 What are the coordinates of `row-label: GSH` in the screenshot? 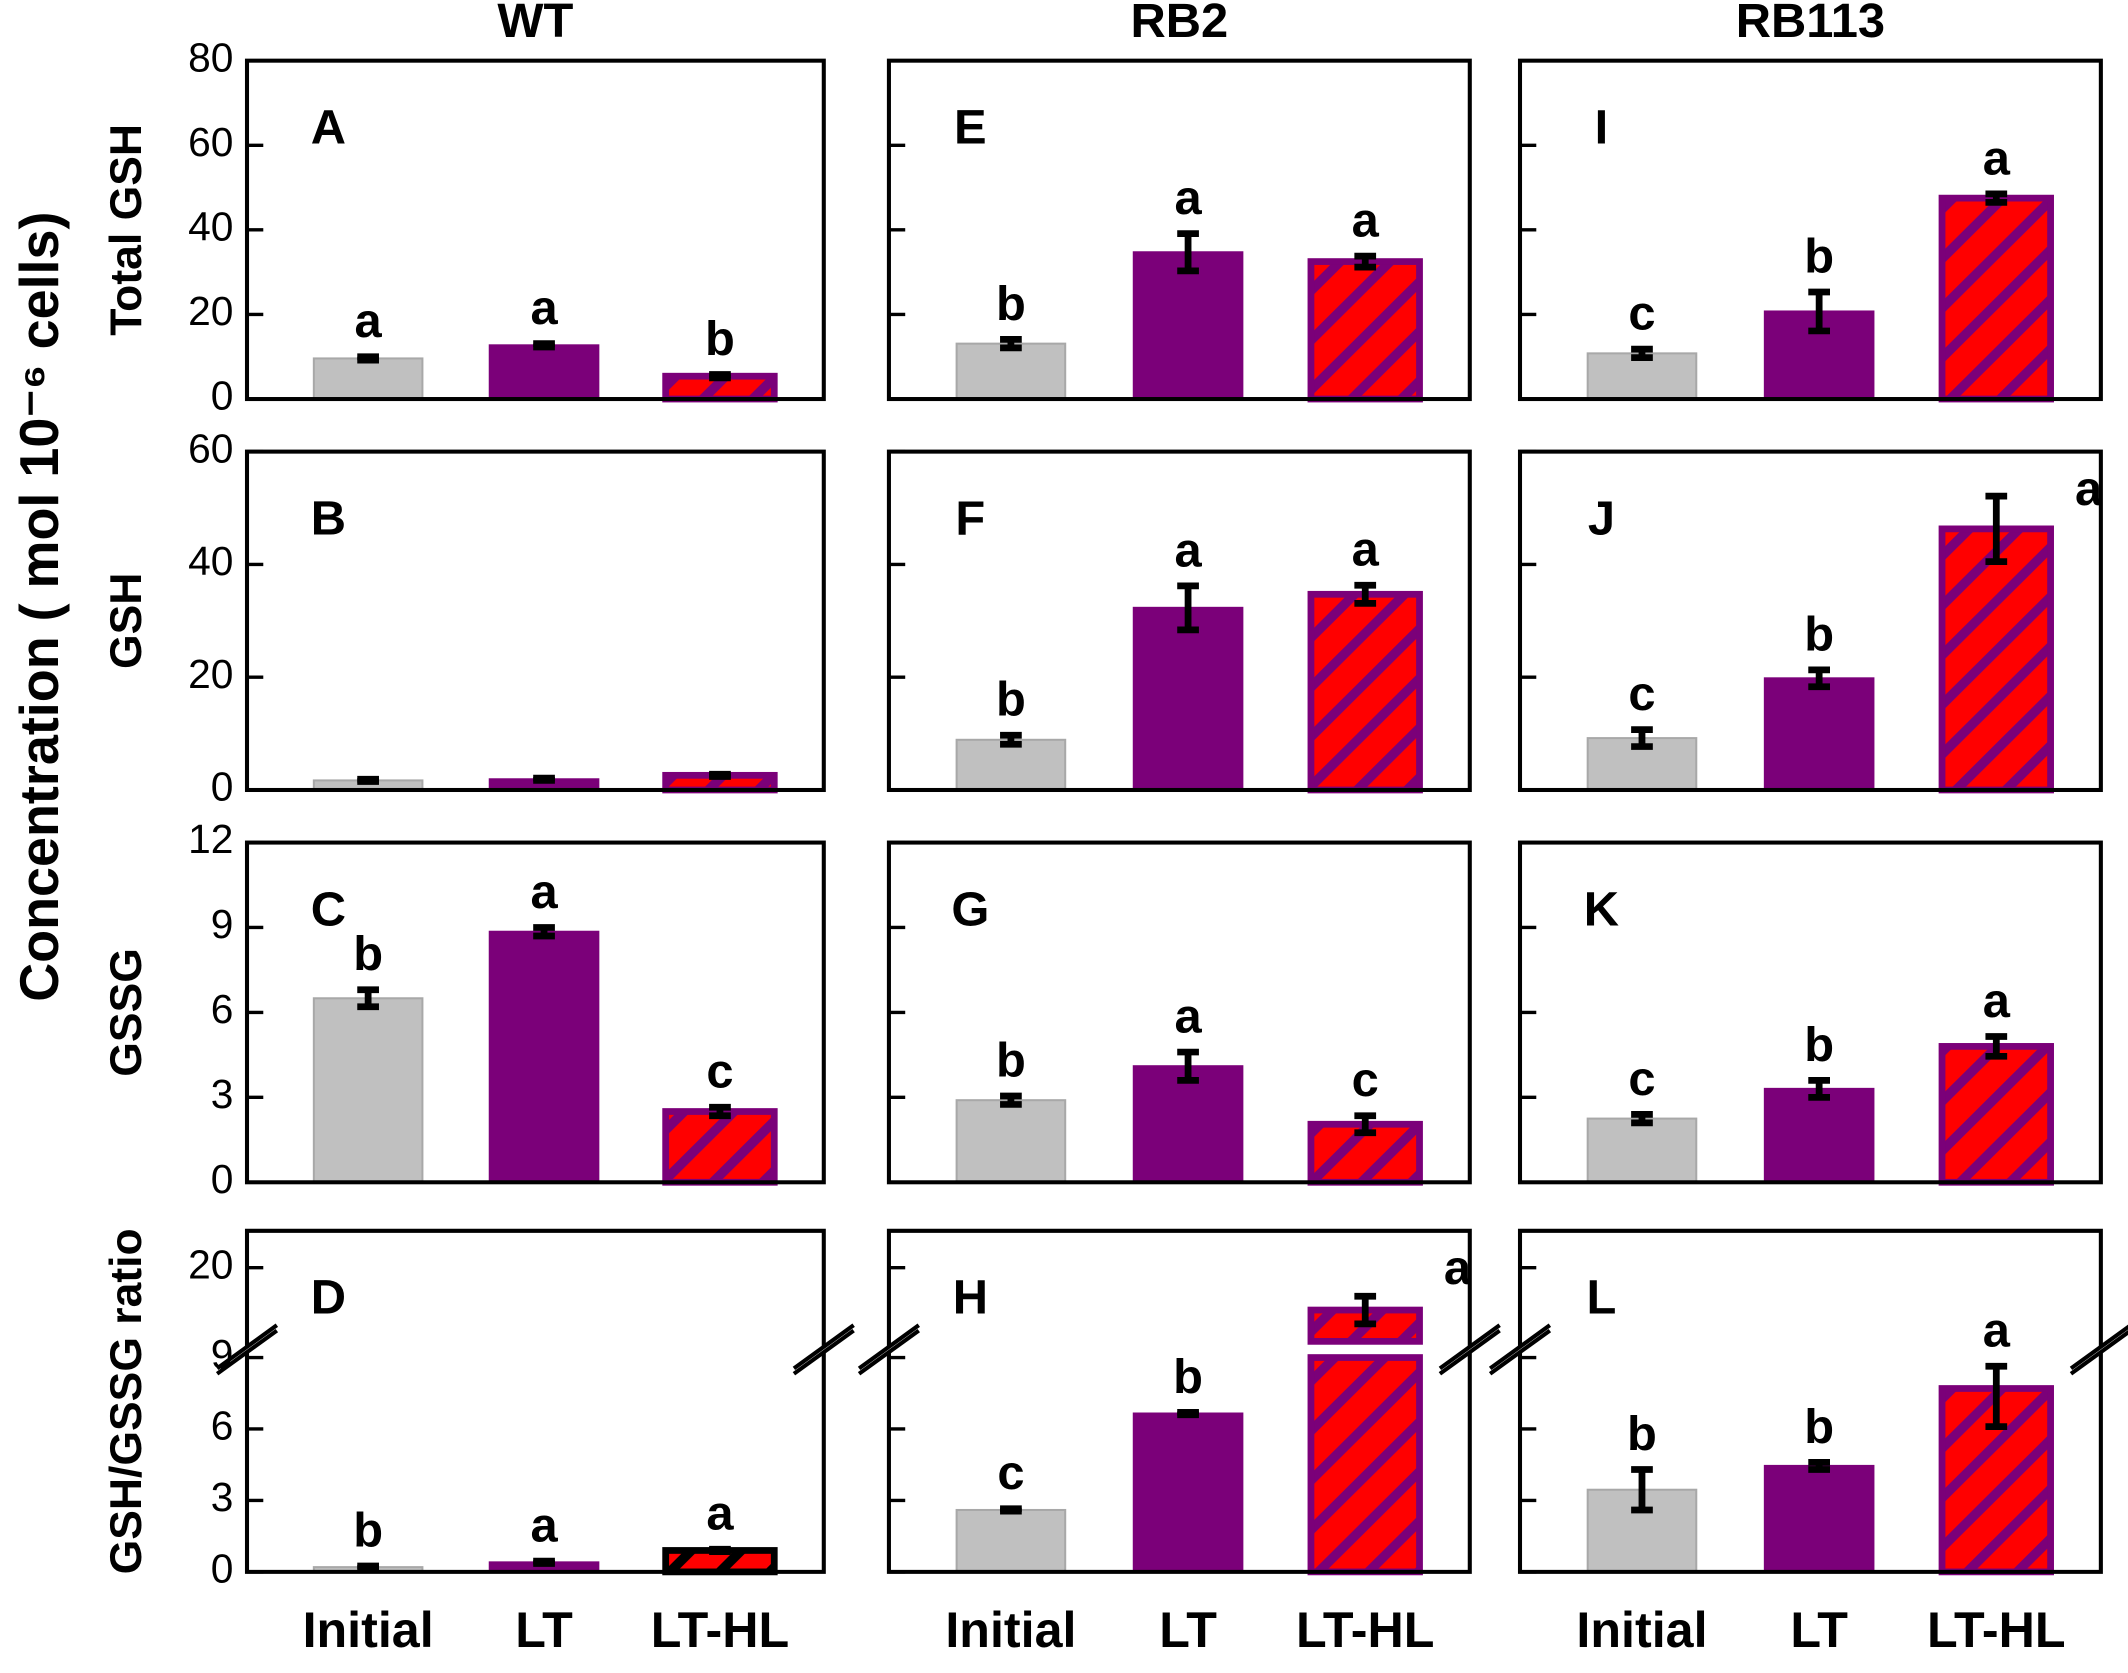 It's located at (126, 621).